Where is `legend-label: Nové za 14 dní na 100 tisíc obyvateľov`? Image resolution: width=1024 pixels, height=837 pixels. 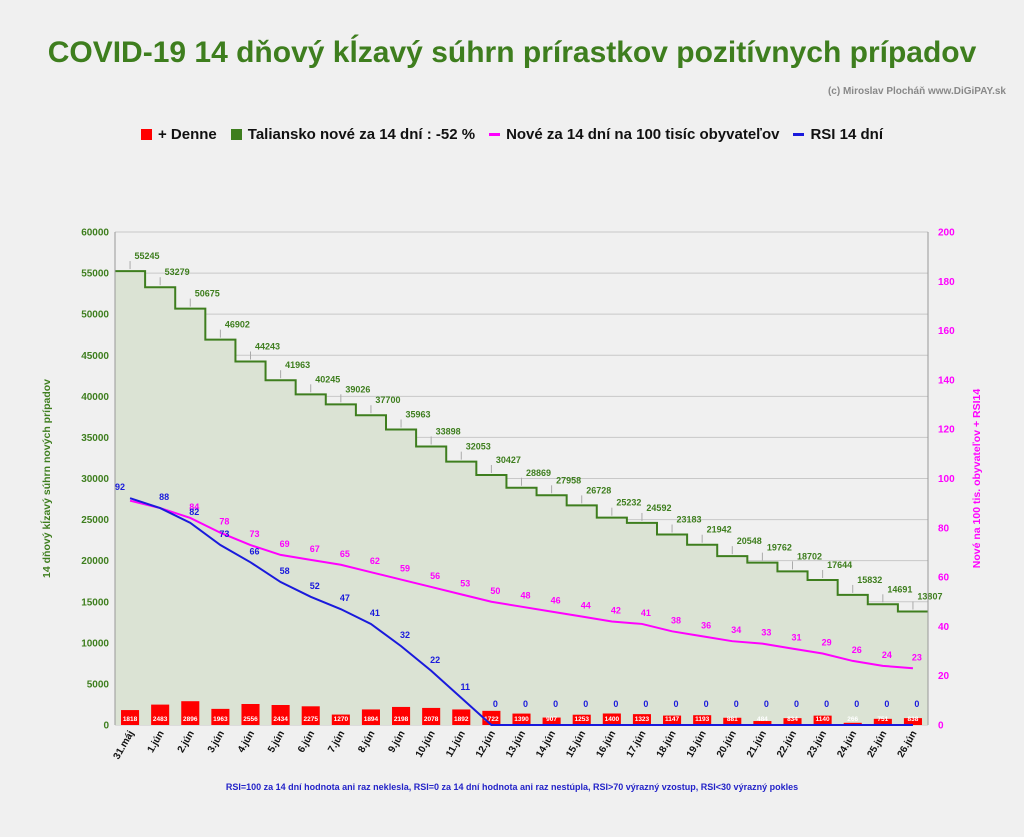 legend-label: Nové za 14 dní na 100 tisíc obyvateľov is located at coordinates (643, 134).